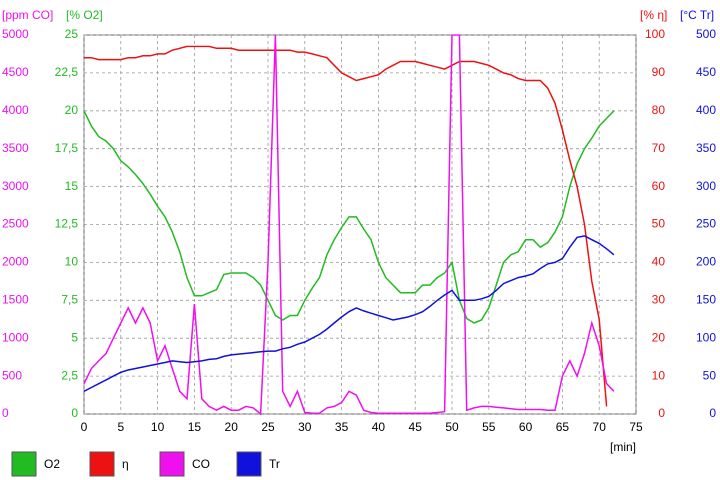 This screenshot has height=480, width=720. What do you see at coordinates (15, 186) in the screenshot?
I see `y-tick-label: 3000` at bounding box center [15, 186].